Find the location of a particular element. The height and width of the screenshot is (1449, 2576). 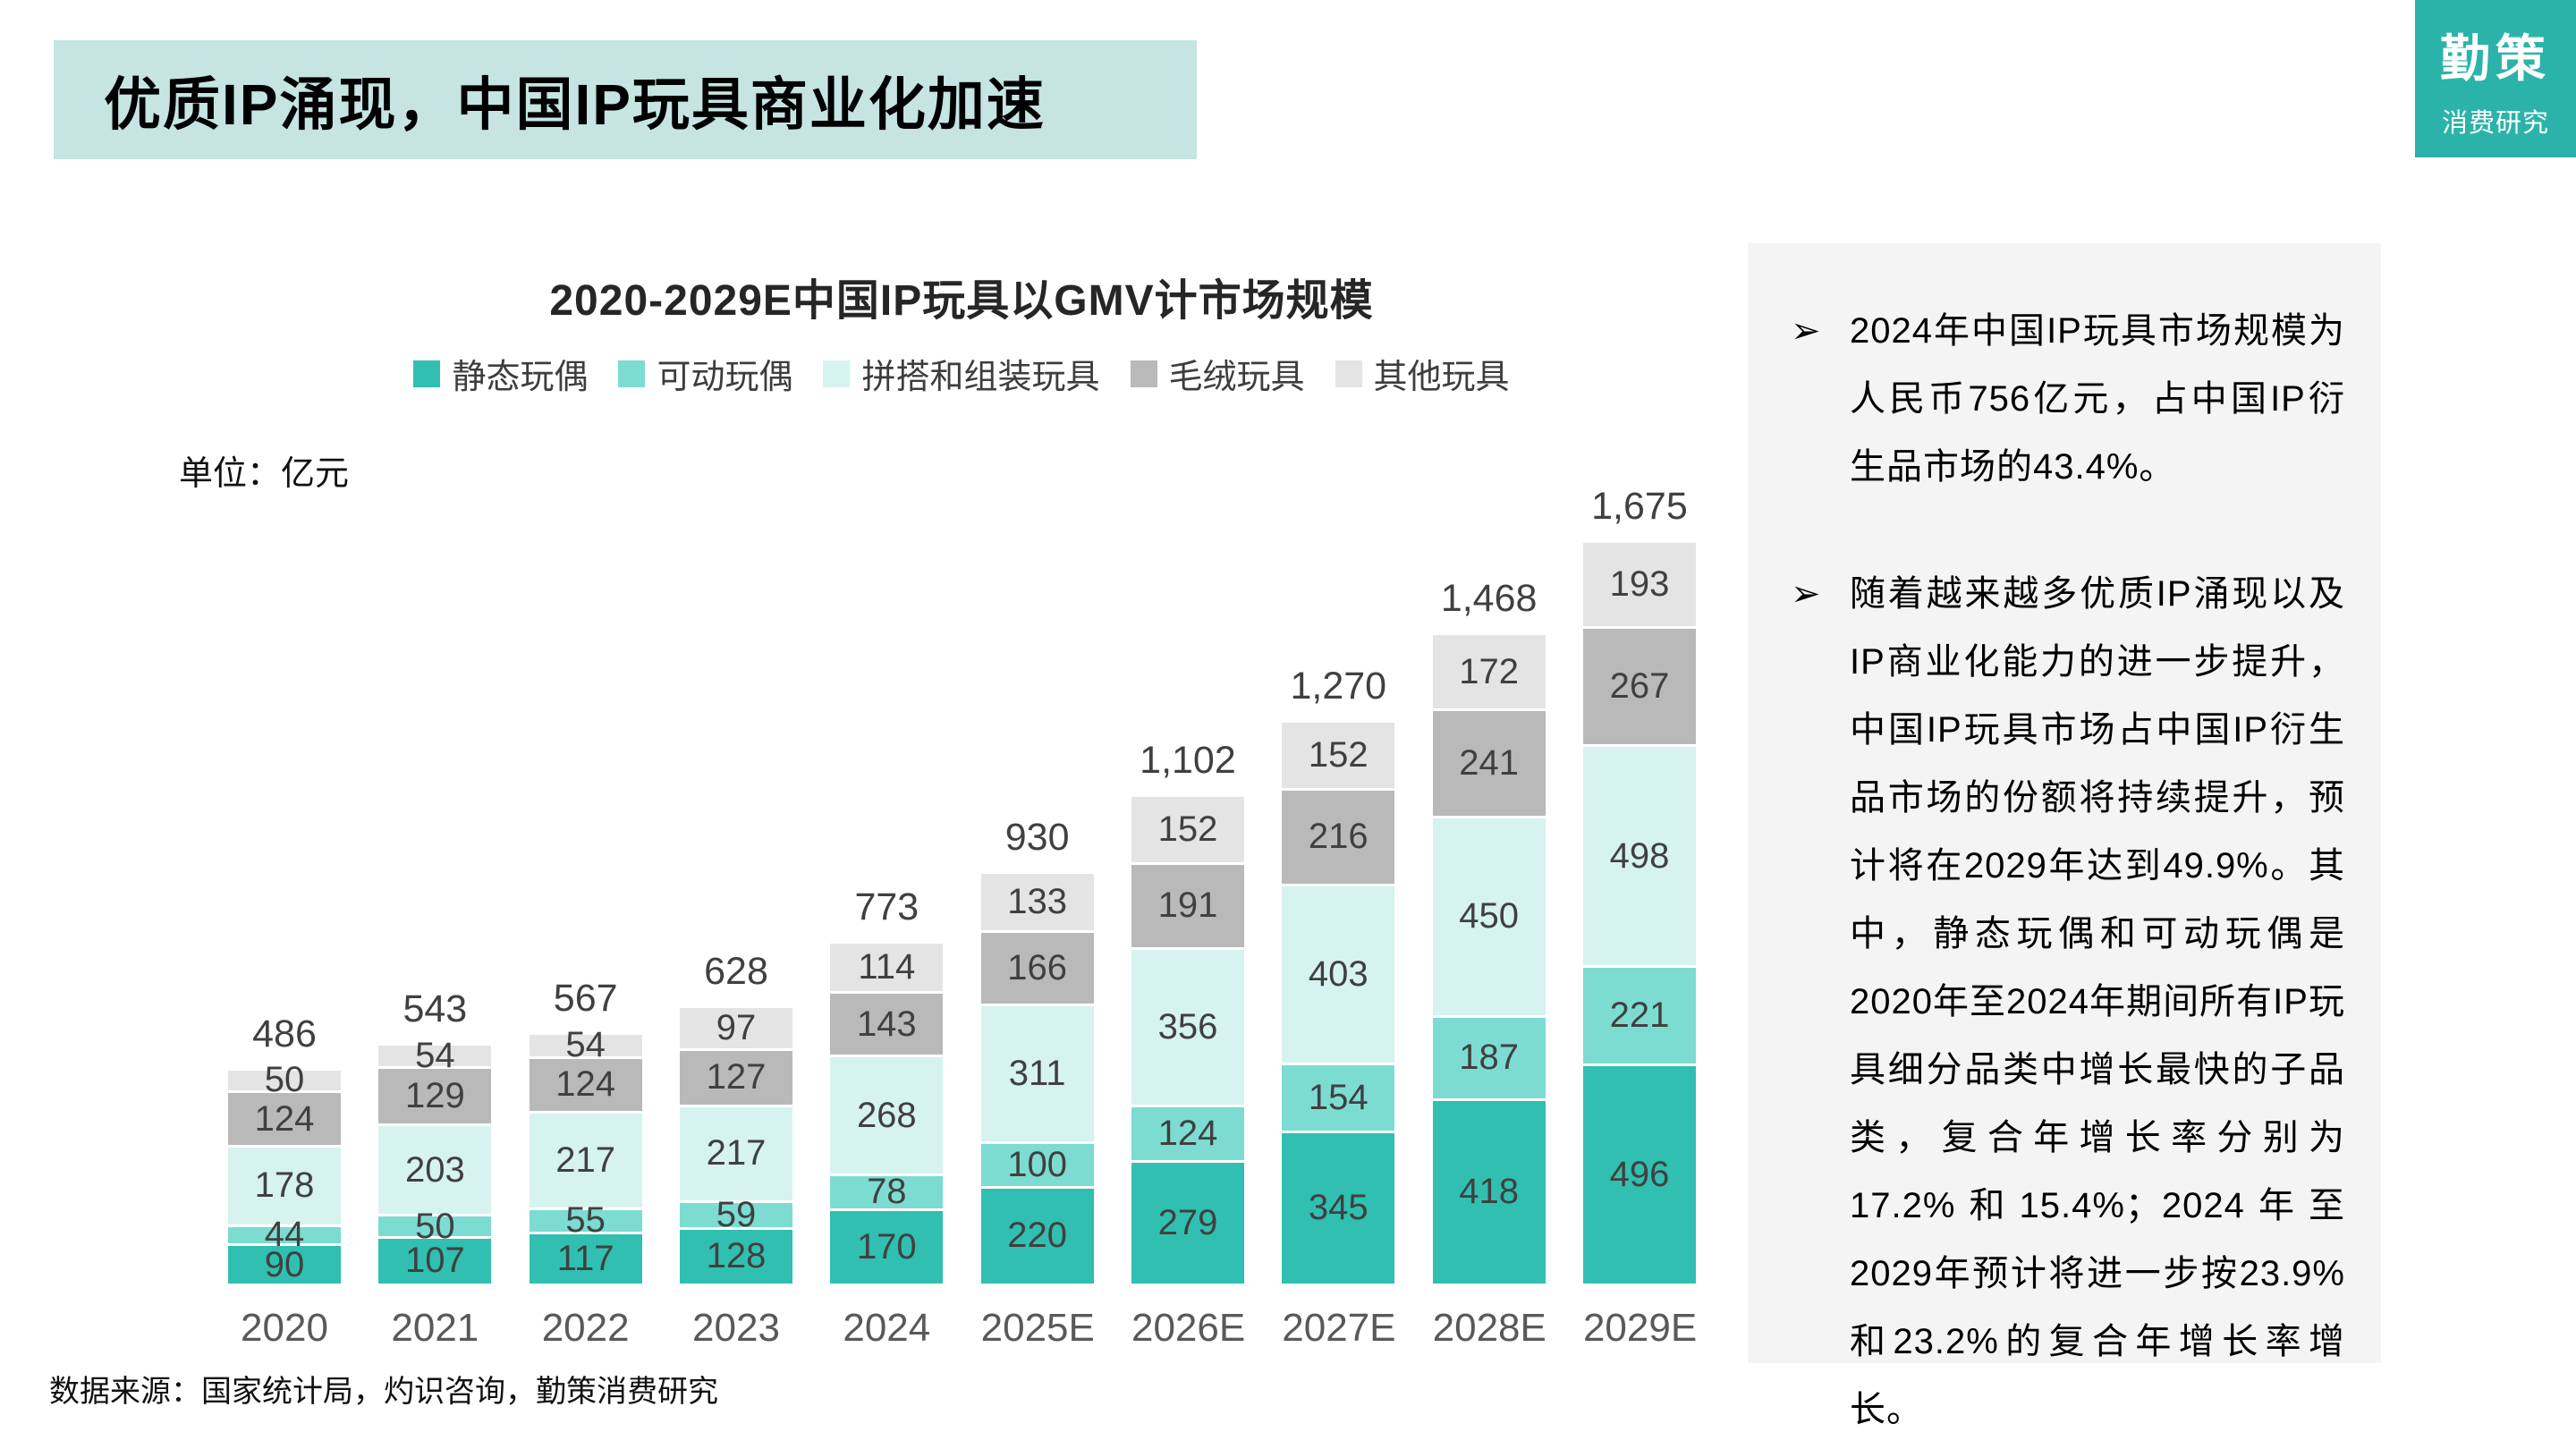

chart-legend: 静态玩偶 可动玩偶 拼搭和组装玩具 毛绒玩具 其他玩具 is located at coordinates (961, 373).